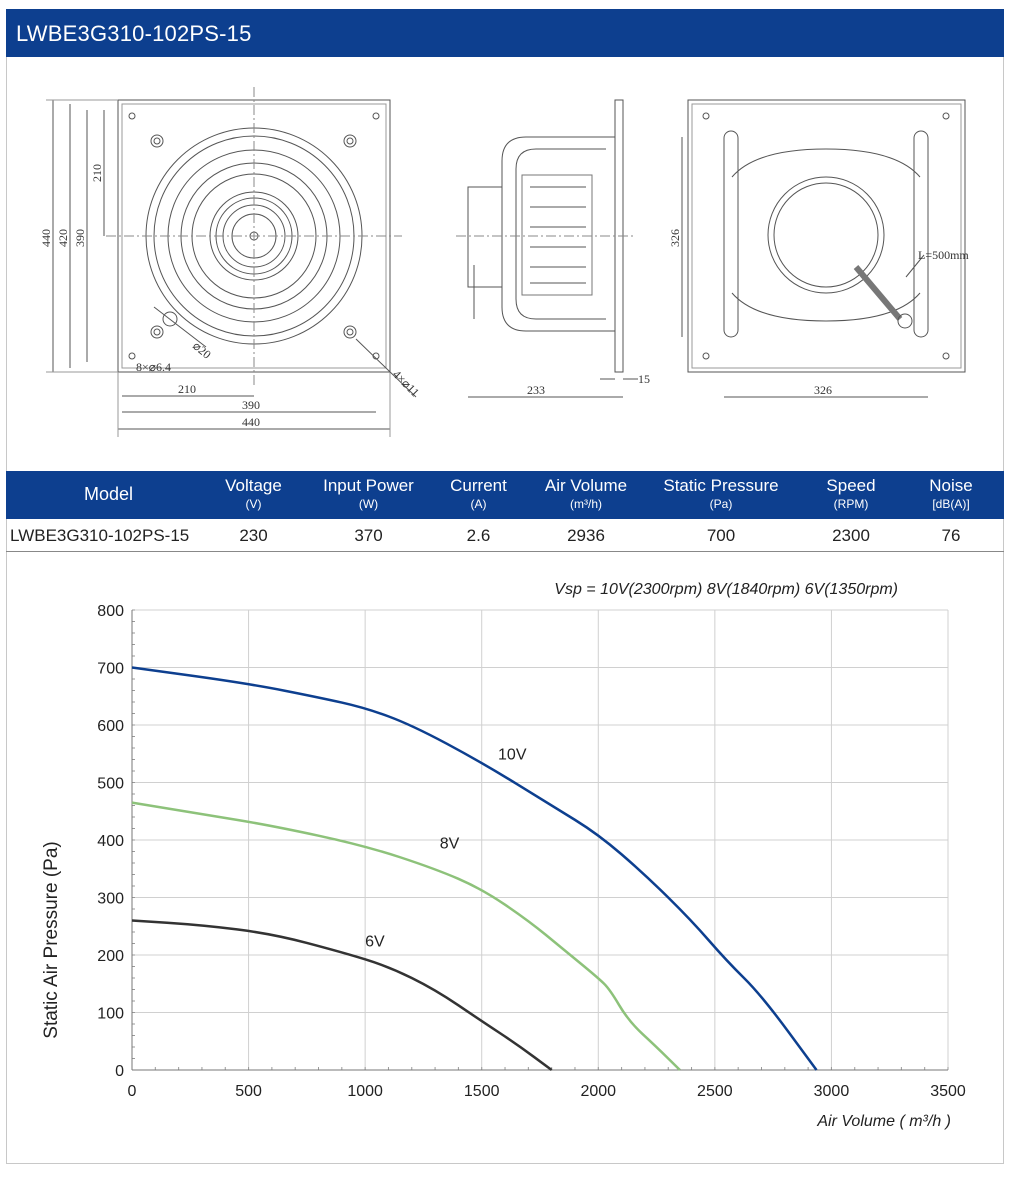 This screenshot has width=1010, height=1178. What do you see at coordinates (851, 535) in the screenshot?
I see `cell-speed: 2300` at bounding box center [851, 535].